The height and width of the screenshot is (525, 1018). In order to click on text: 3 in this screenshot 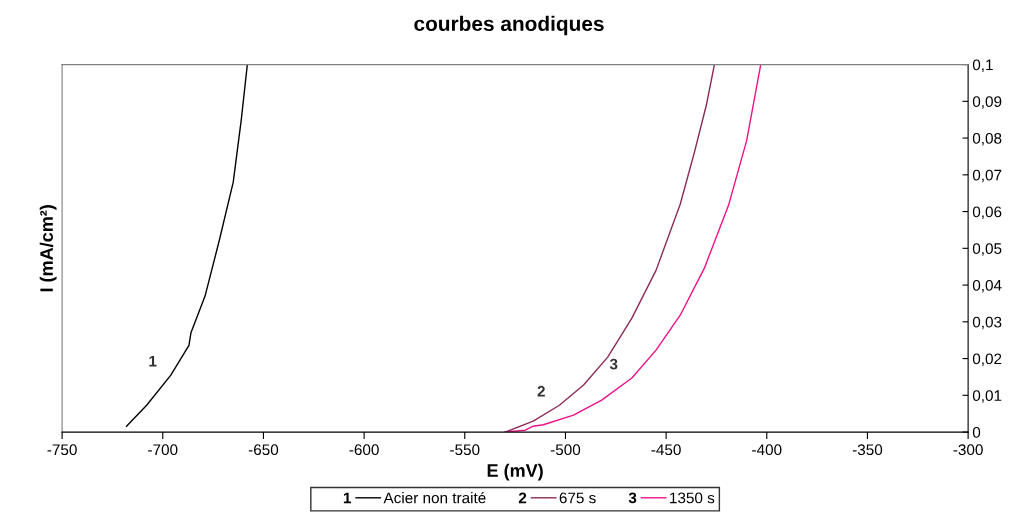, I will do `click(632, 498)`.